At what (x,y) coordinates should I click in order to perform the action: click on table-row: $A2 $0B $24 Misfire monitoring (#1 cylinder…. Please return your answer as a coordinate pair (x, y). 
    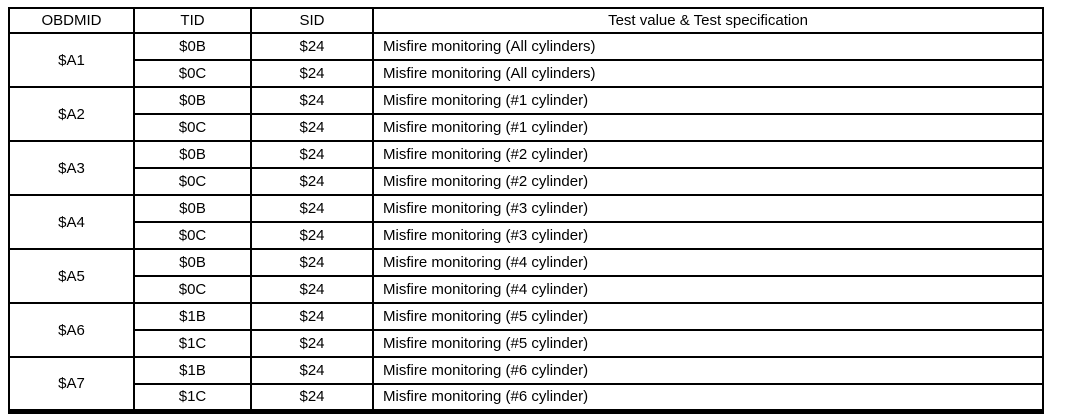
    Looking at the image, I should click on (526, 114).